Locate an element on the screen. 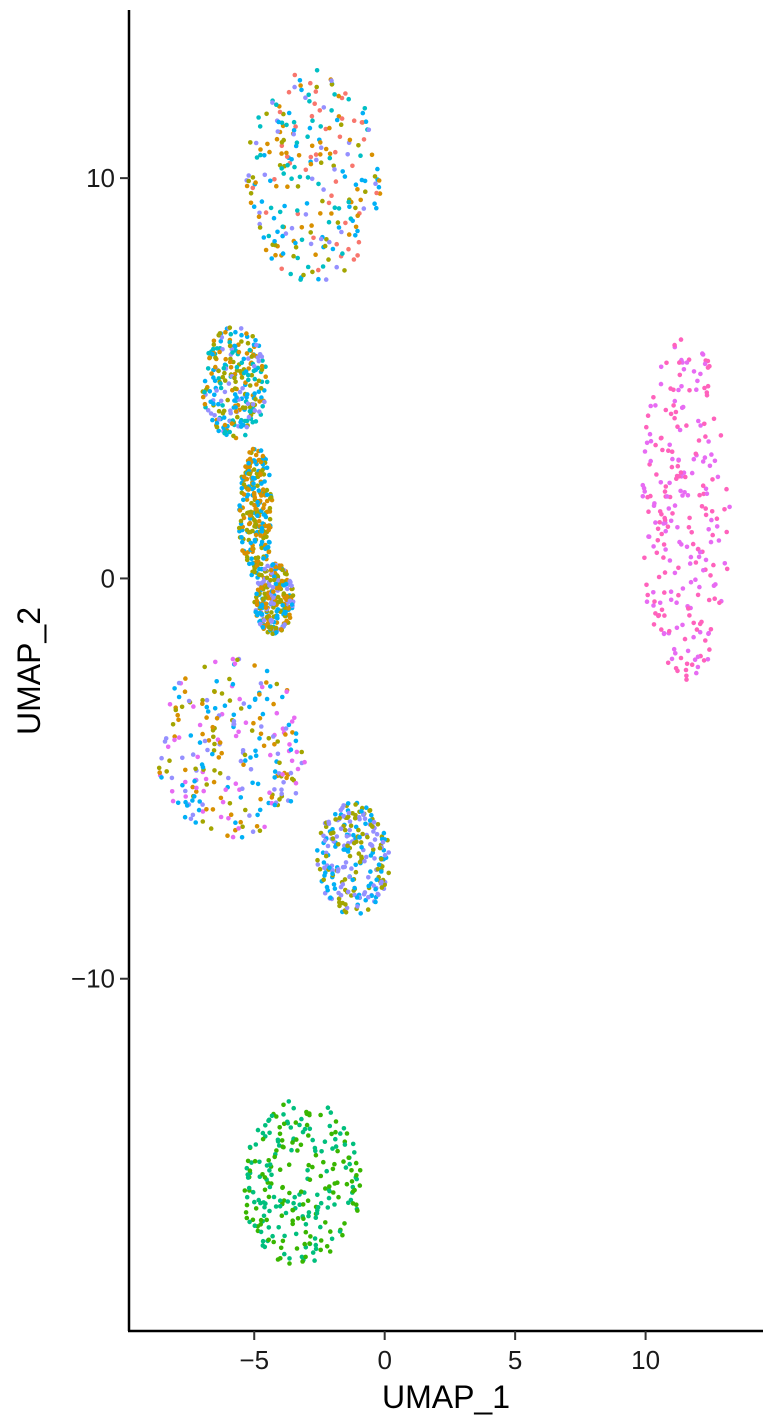  y-axis-ticks: −10 0 10 is located at coordinates (100, 578).